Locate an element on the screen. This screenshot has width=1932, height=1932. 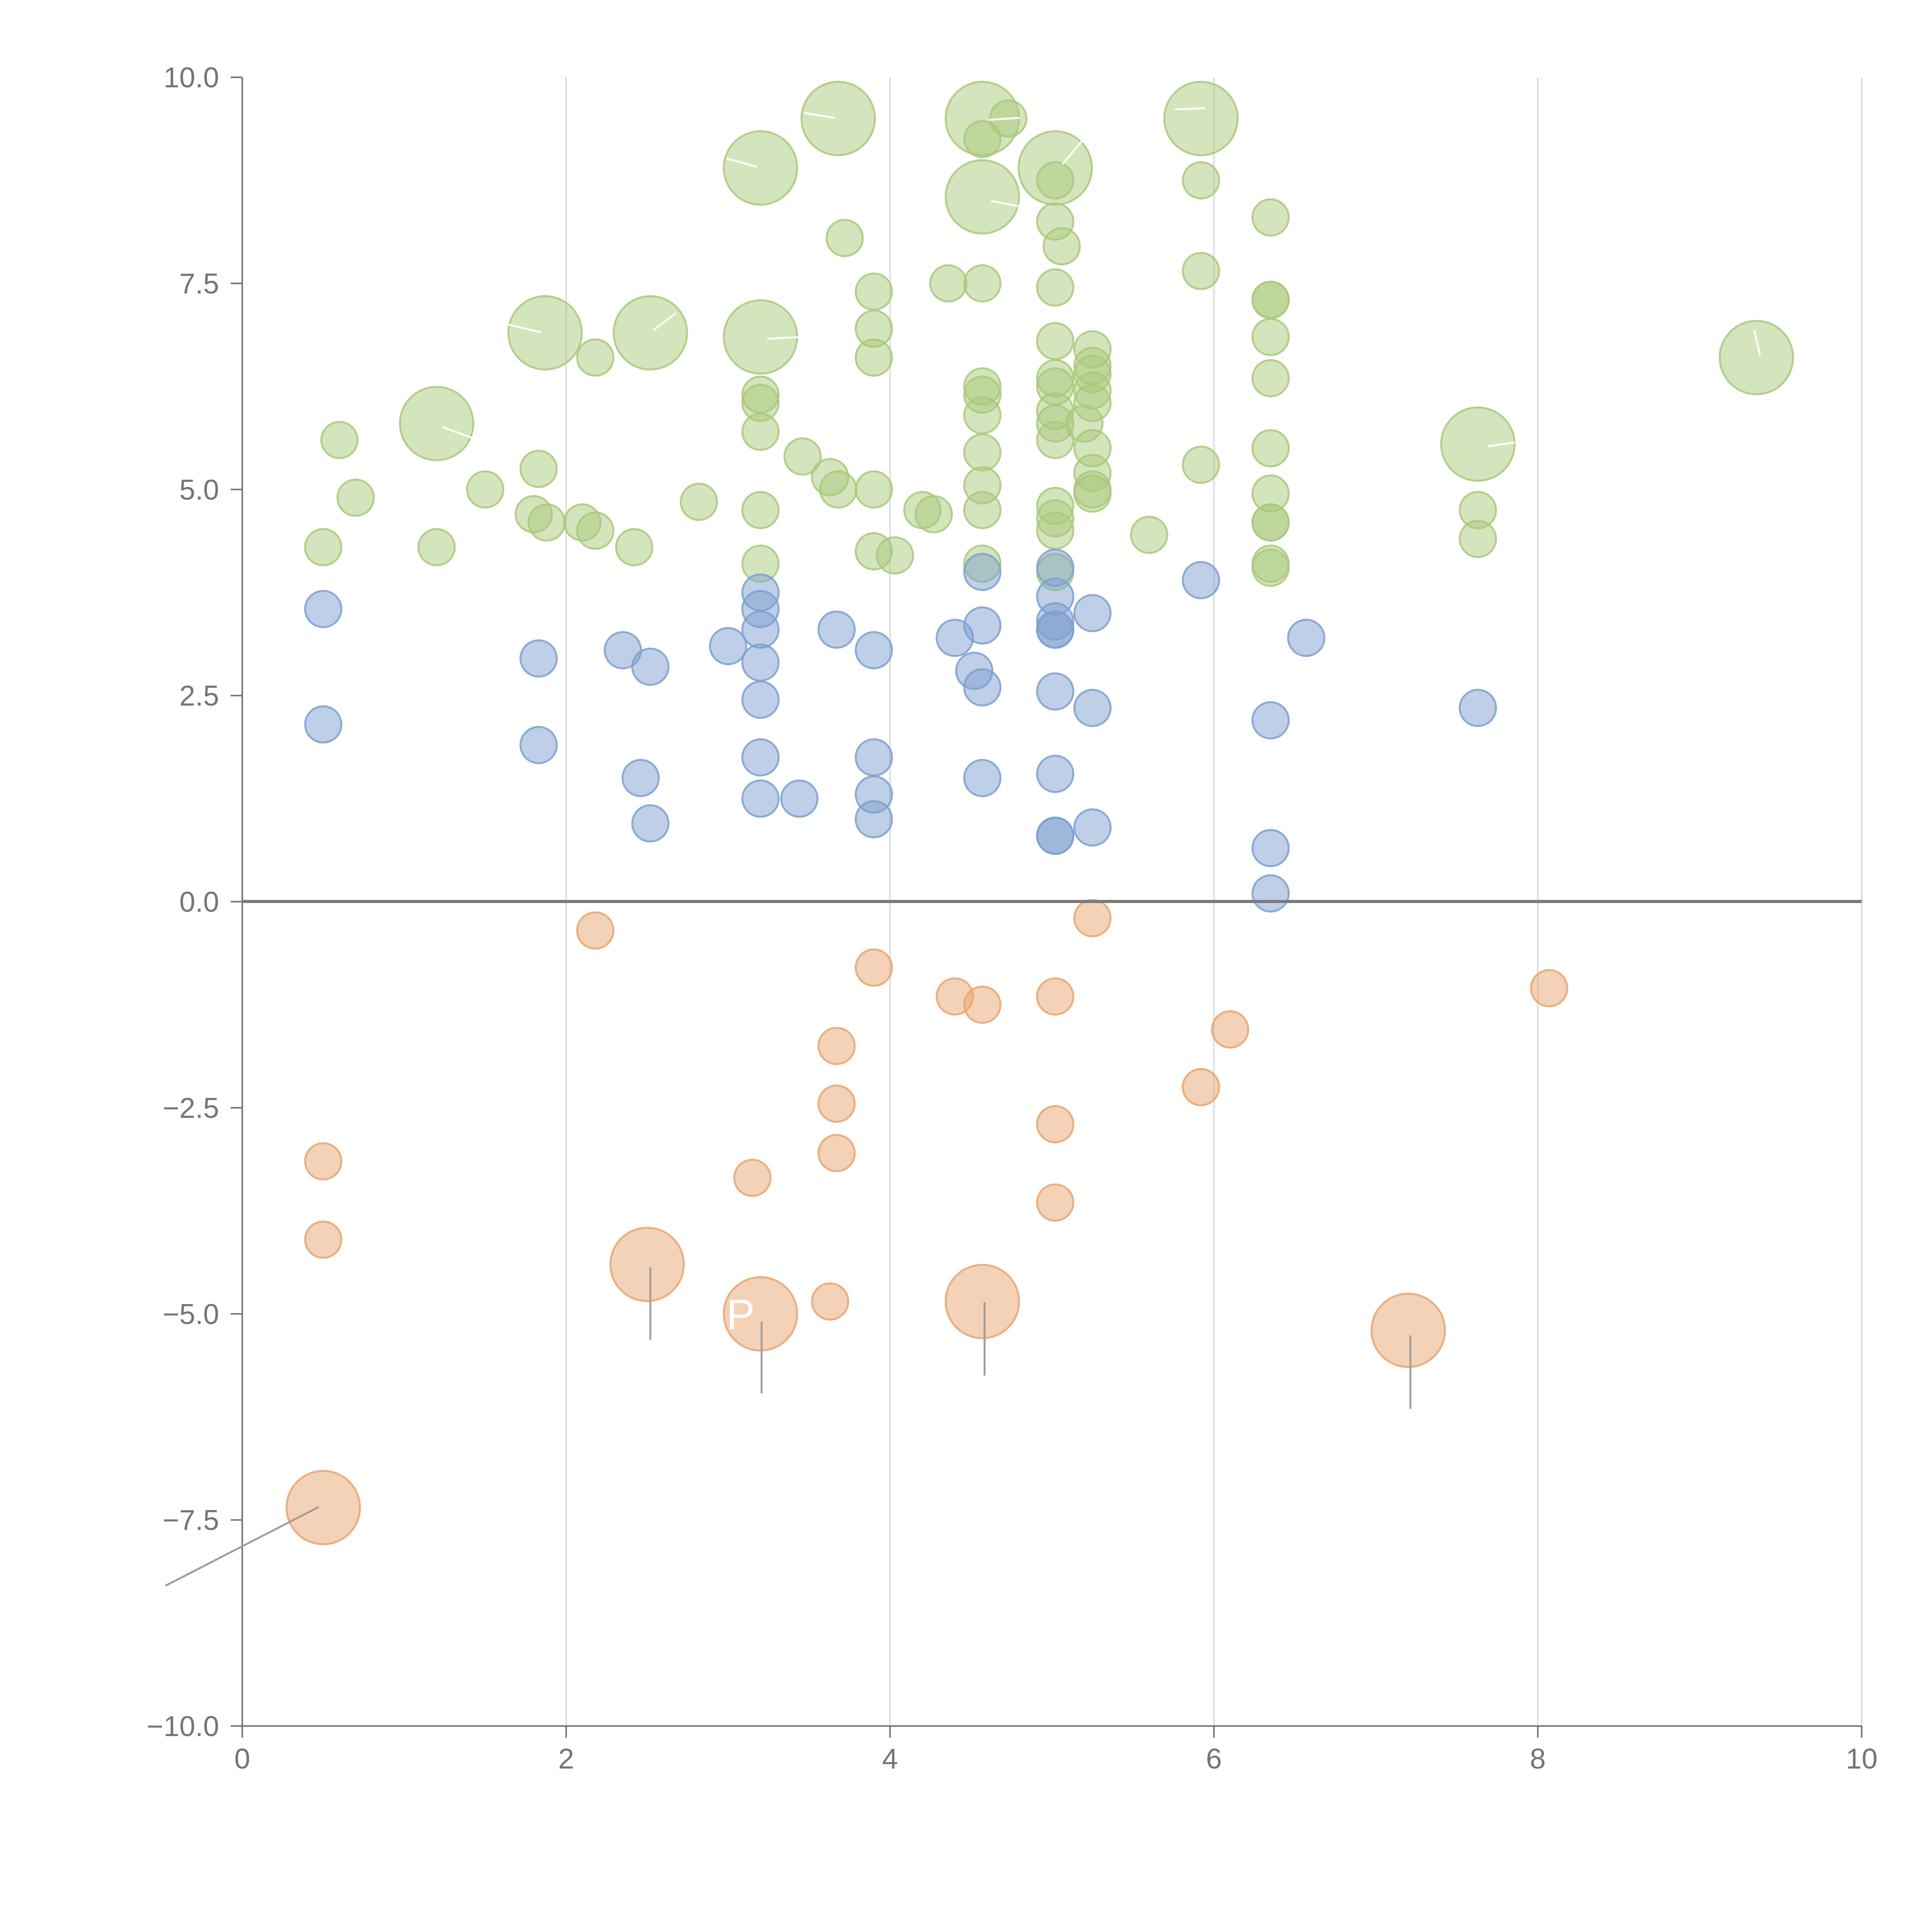
y-tick-label: 5.0 is located at coordinates (199, 490).